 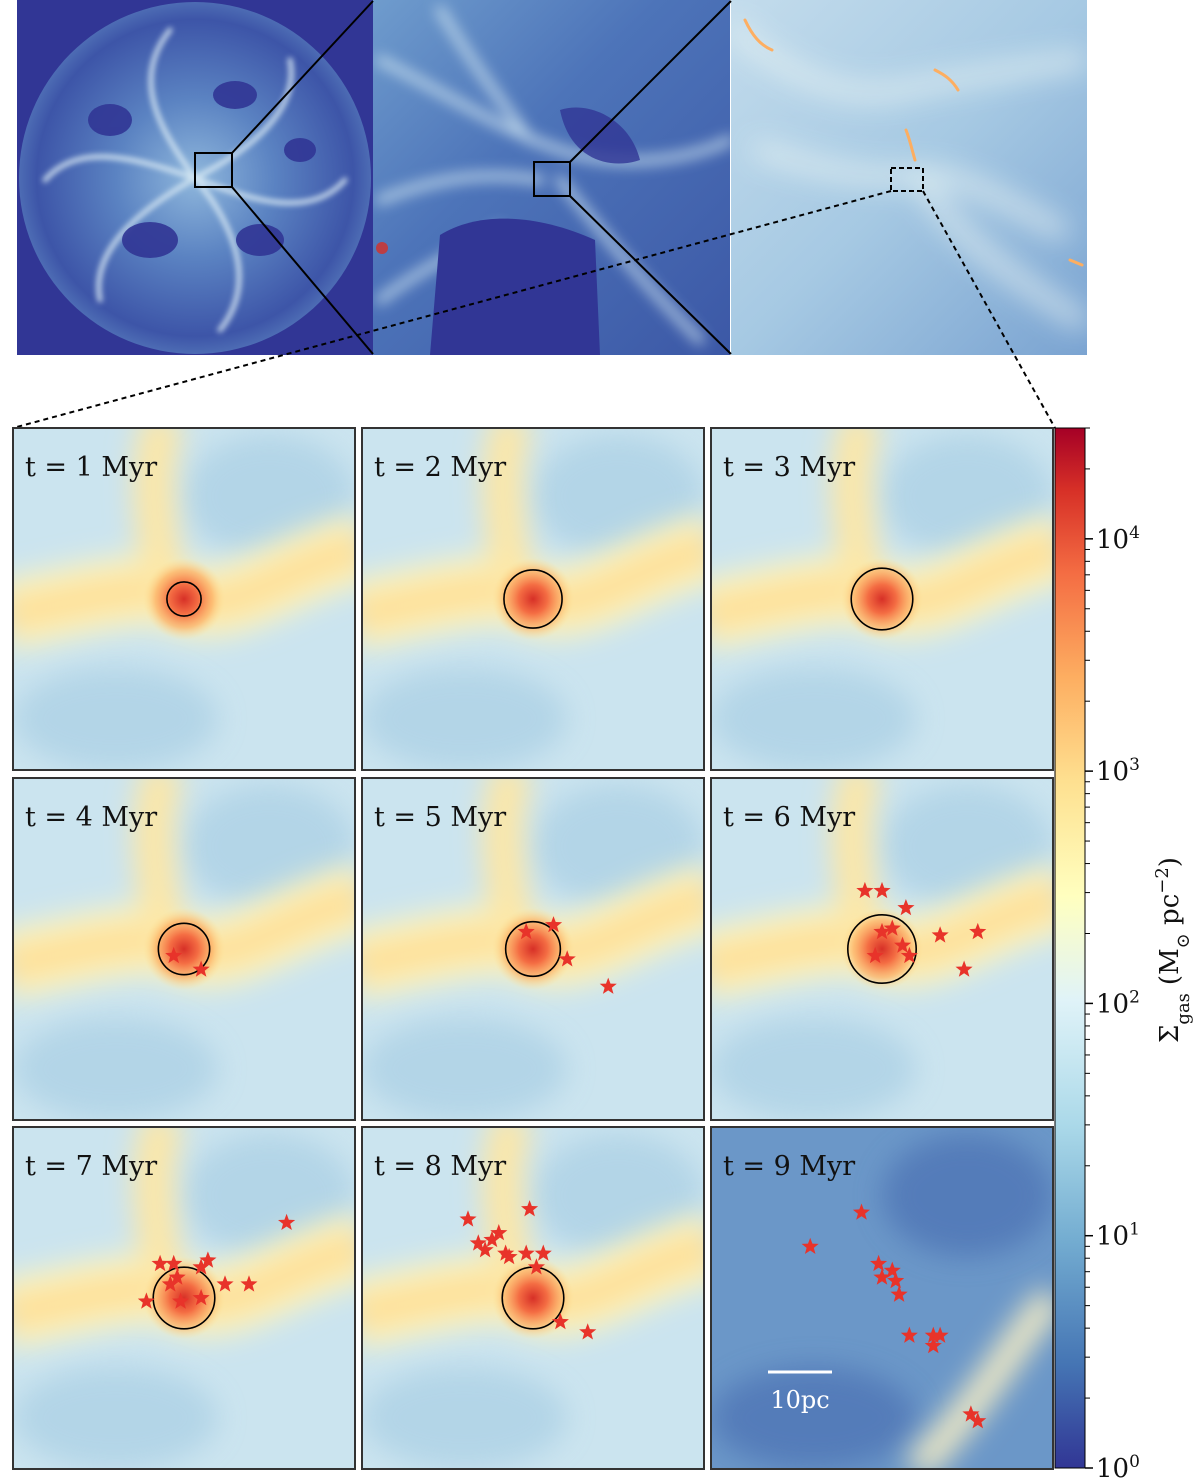 What do you see at coordinates (440, 1166) in the screenshot?
I see `snapshot-time-label: t = 8 Myr` at bounding box center [440, 1166].